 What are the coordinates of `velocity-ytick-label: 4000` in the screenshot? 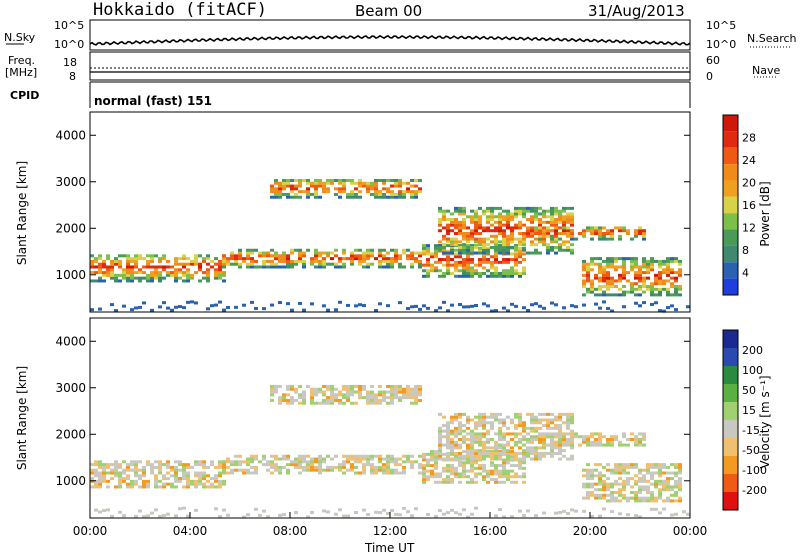 It's located at (70, 341).